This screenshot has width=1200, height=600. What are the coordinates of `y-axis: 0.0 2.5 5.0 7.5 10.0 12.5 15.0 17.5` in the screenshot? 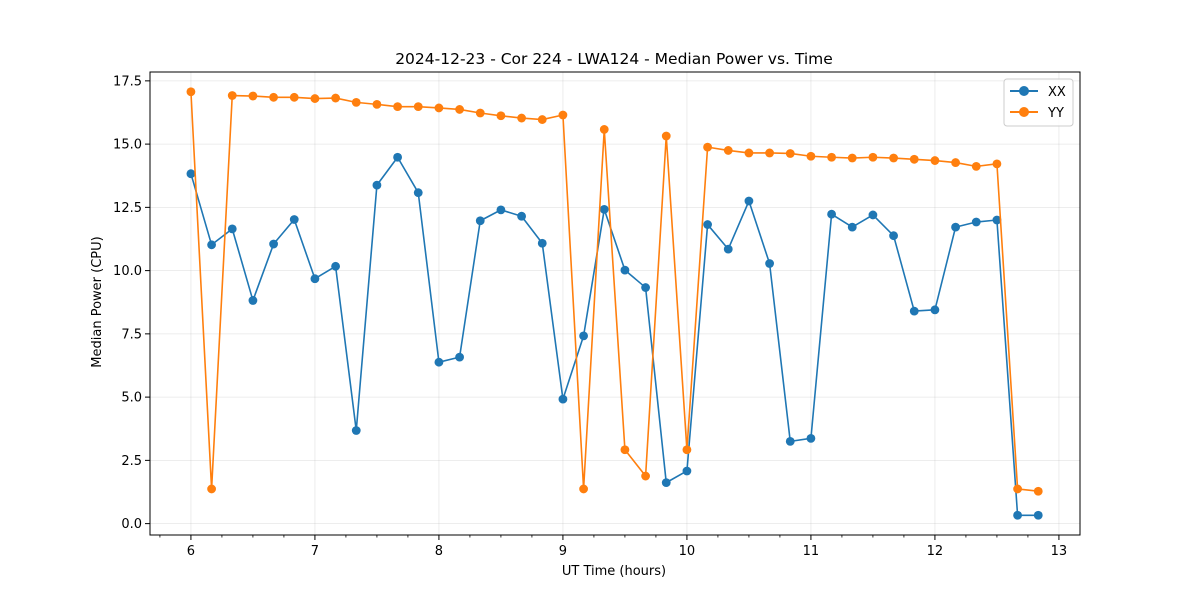 It's located at (131, 303).